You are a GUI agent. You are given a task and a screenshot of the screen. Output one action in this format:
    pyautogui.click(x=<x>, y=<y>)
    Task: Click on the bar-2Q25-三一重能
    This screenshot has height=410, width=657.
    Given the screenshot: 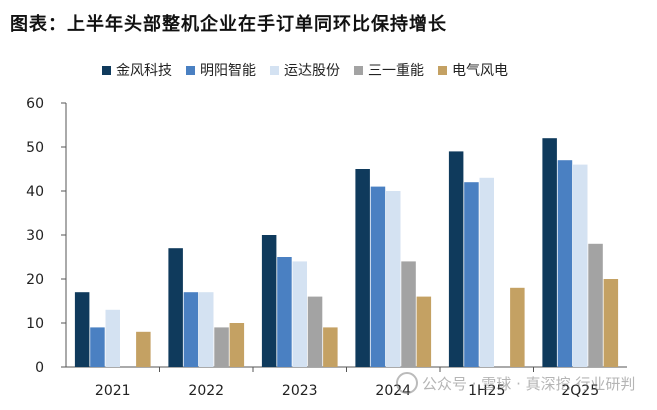 What is the action you would take?
    pyautogui.click(x=595, y=305)
    